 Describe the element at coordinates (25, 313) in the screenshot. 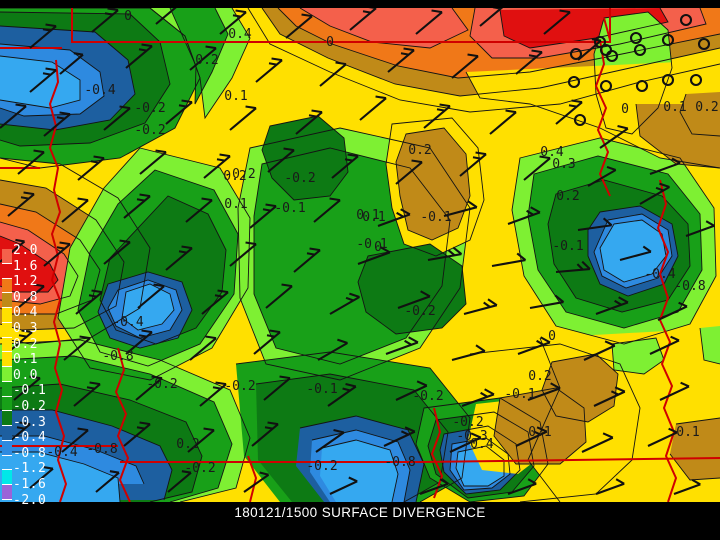

I see `colorbar-tick-label: 0.4` at that location.